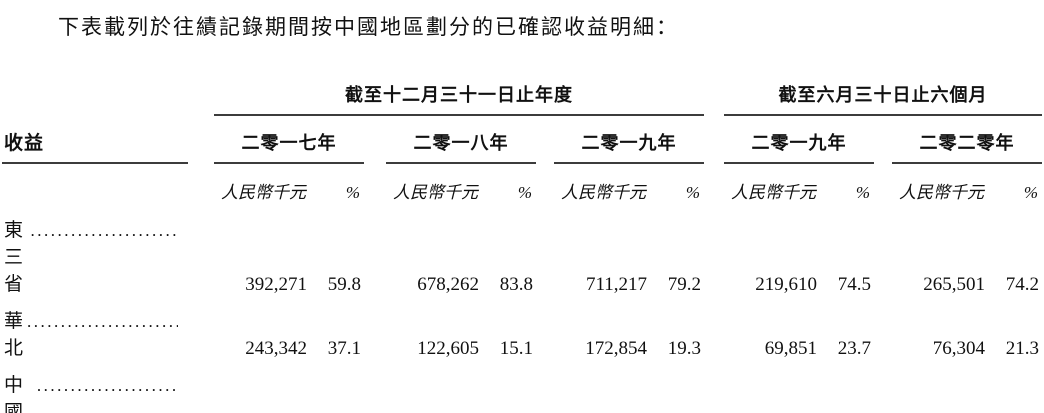 The height and width of the screenshot is (413, 1044). What do you see at coordinates (516, 348) in the screenshot?
I see `percent-cell: 15.1` at bounding box center [516, 348].